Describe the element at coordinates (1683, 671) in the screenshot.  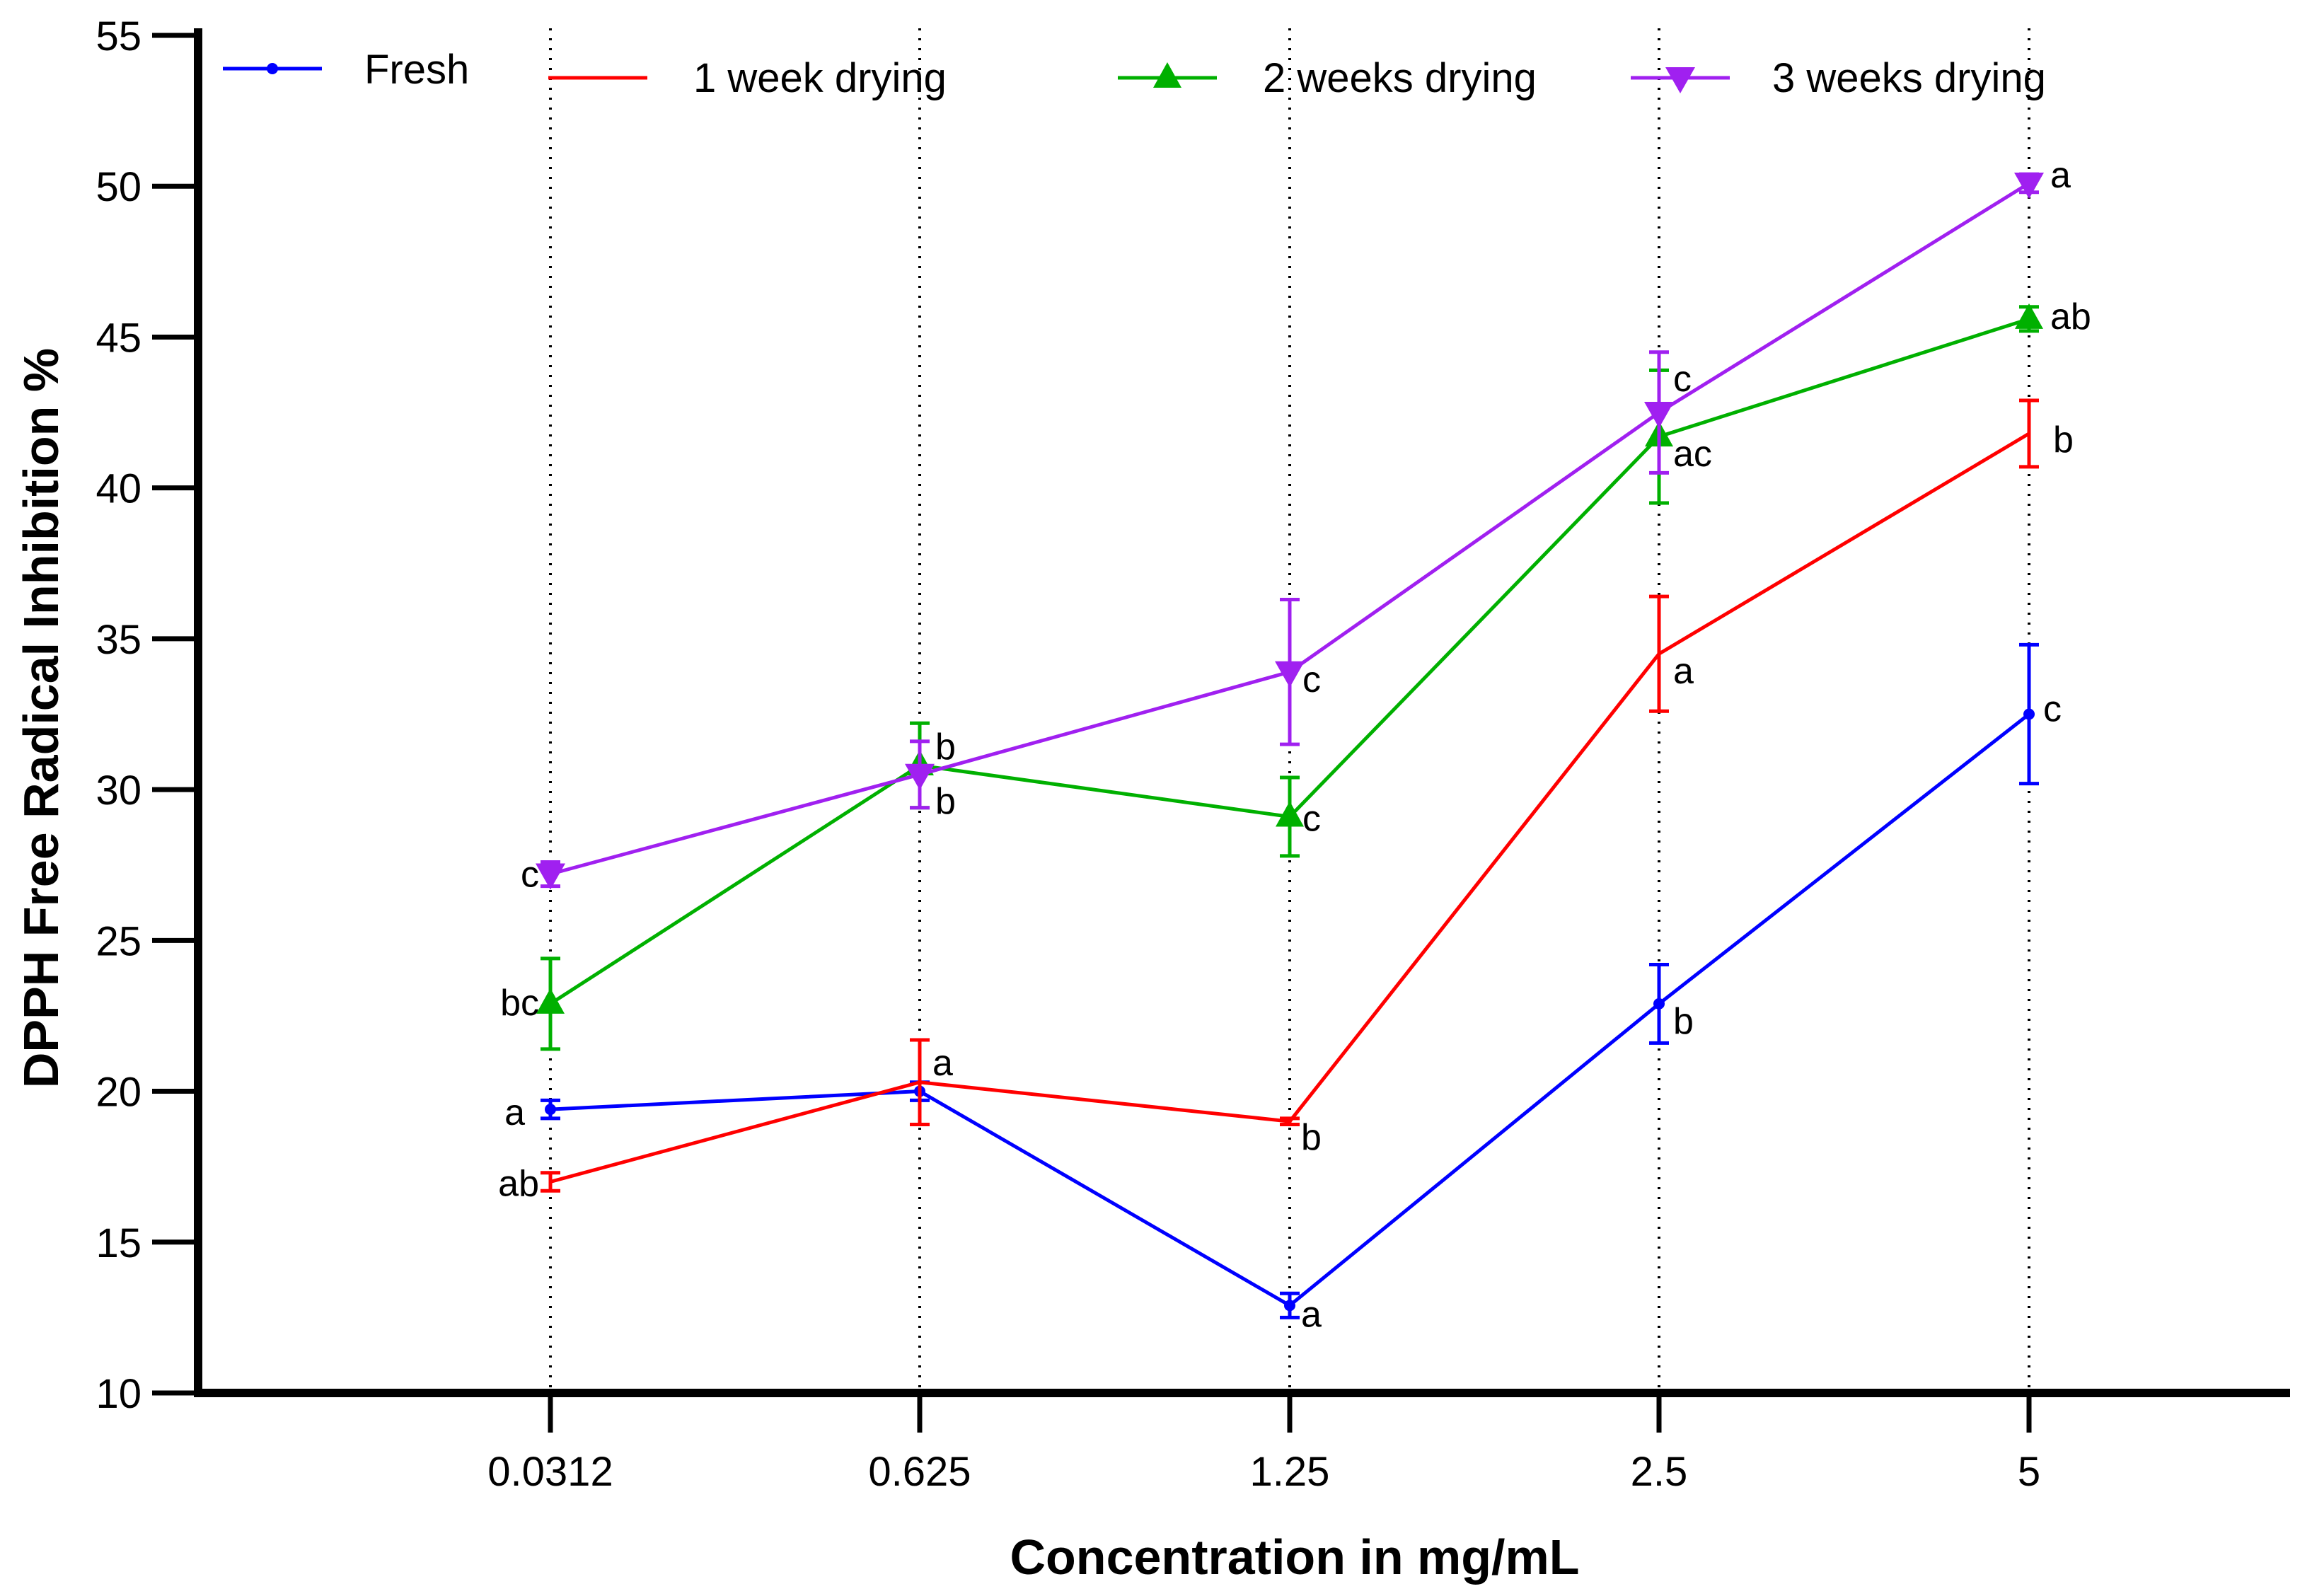
I see `sig-label-1-3: a` at that location.